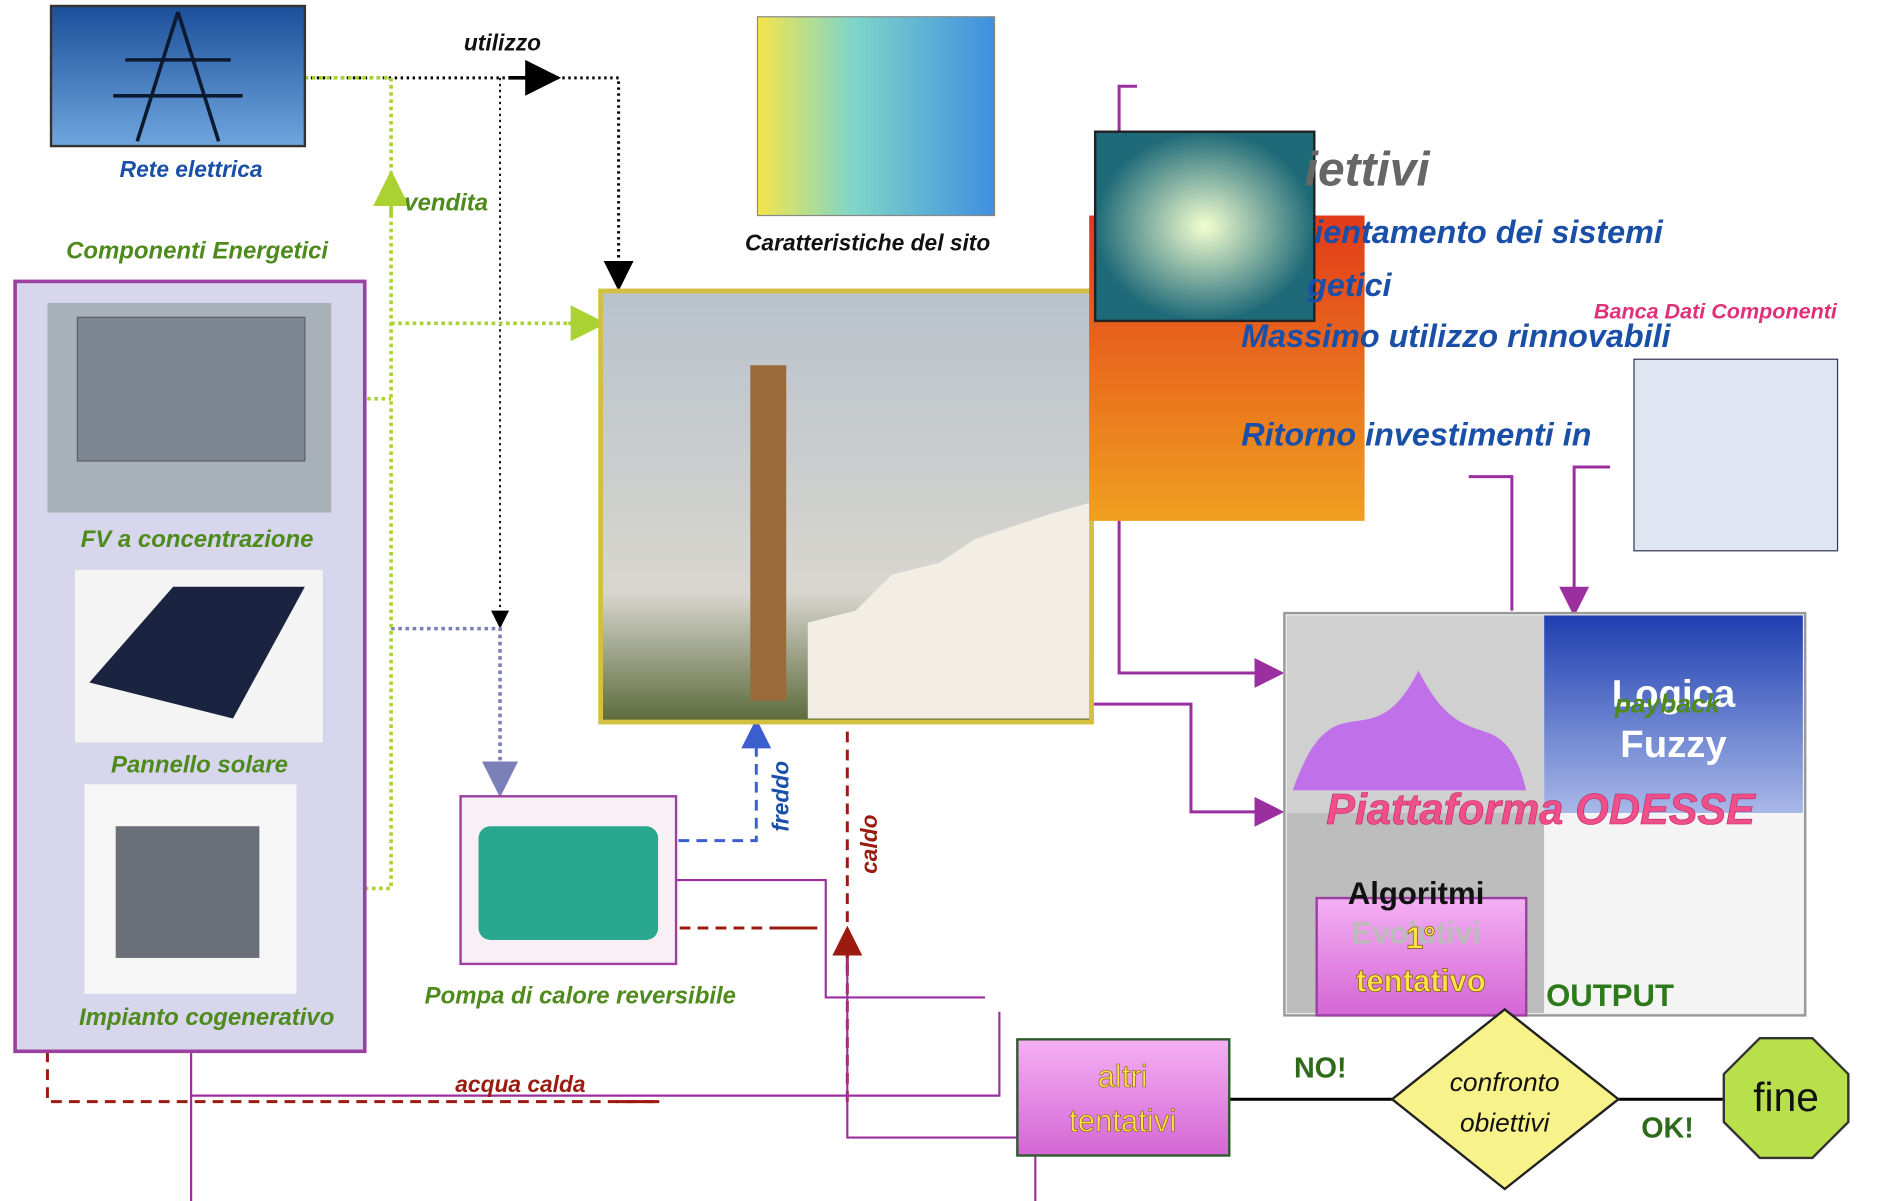  I want to click on label: Banca Dati Componenti, so click(1716, 311).